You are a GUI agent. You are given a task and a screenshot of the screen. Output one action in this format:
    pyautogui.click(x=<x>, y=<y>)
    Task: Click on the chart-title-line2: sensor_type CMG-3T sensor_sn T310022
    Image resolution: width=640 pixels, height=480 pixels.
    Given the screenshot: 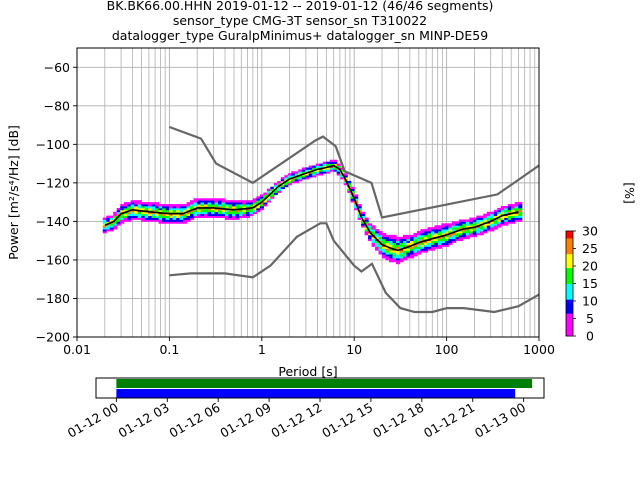 What is the action you would take?
    pyautogui.click(x=300, y=20)
    